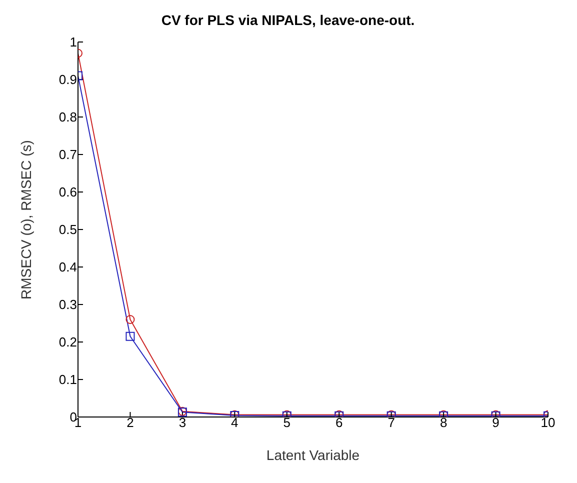 This screenshot has width=577, height=483. What do you see at coordinates (288, 20) in the screenshot?
I see `chart-title: CV for PLS via NIPALS, leave-one-out.` at bounding box center [288, 20].